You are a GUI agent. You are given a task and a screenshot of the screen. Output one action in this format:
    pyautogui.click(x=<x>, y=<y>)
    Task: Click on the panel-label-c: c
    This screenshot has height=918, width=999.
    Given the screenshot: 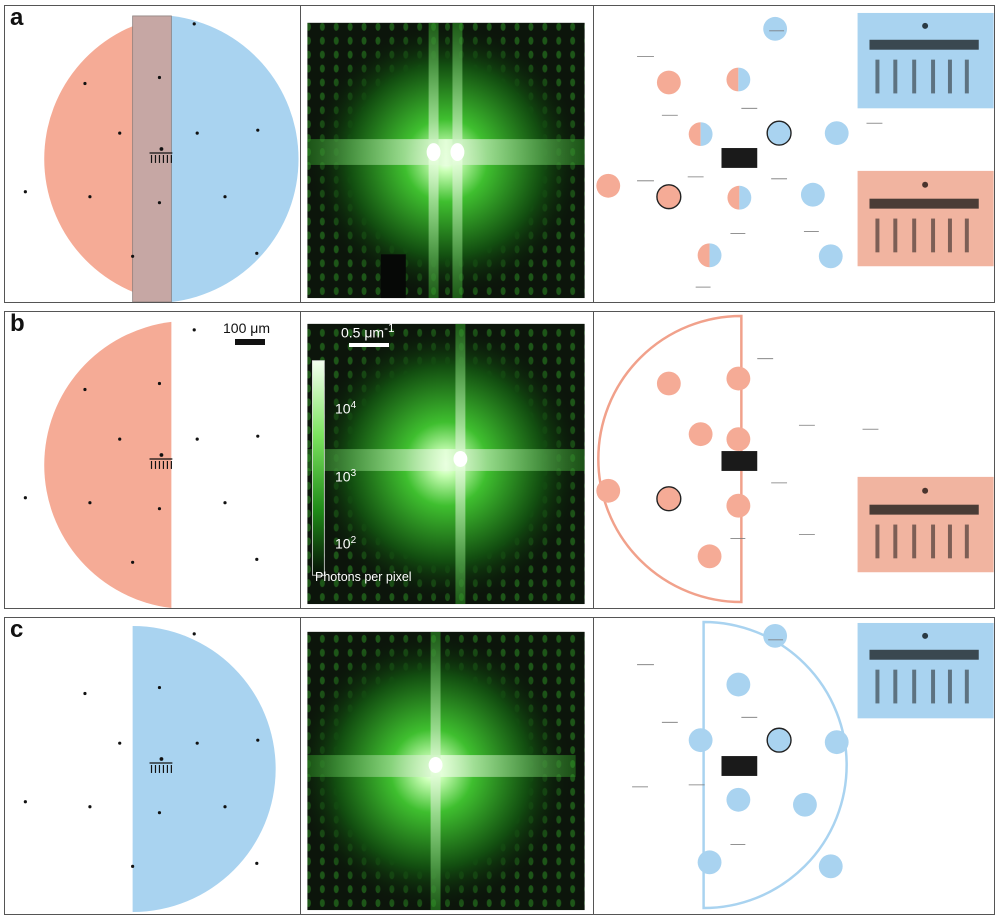 What is the action you would take?
    pyautogui.click(x=17, y=629)
    